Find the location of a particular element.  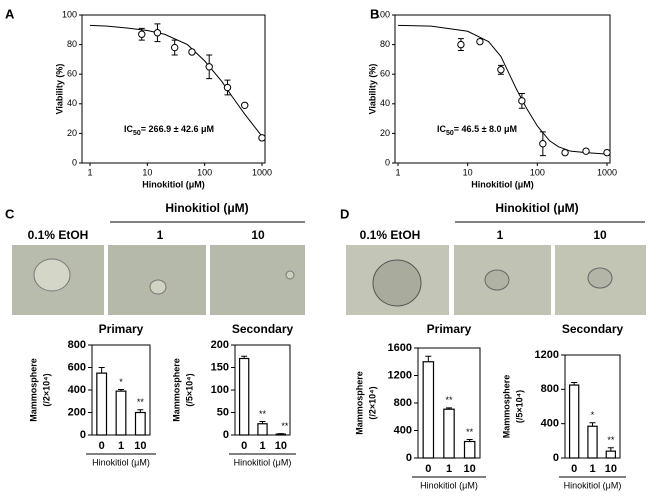

y-tick-label: 1200 is located at coordinates (547, 355).